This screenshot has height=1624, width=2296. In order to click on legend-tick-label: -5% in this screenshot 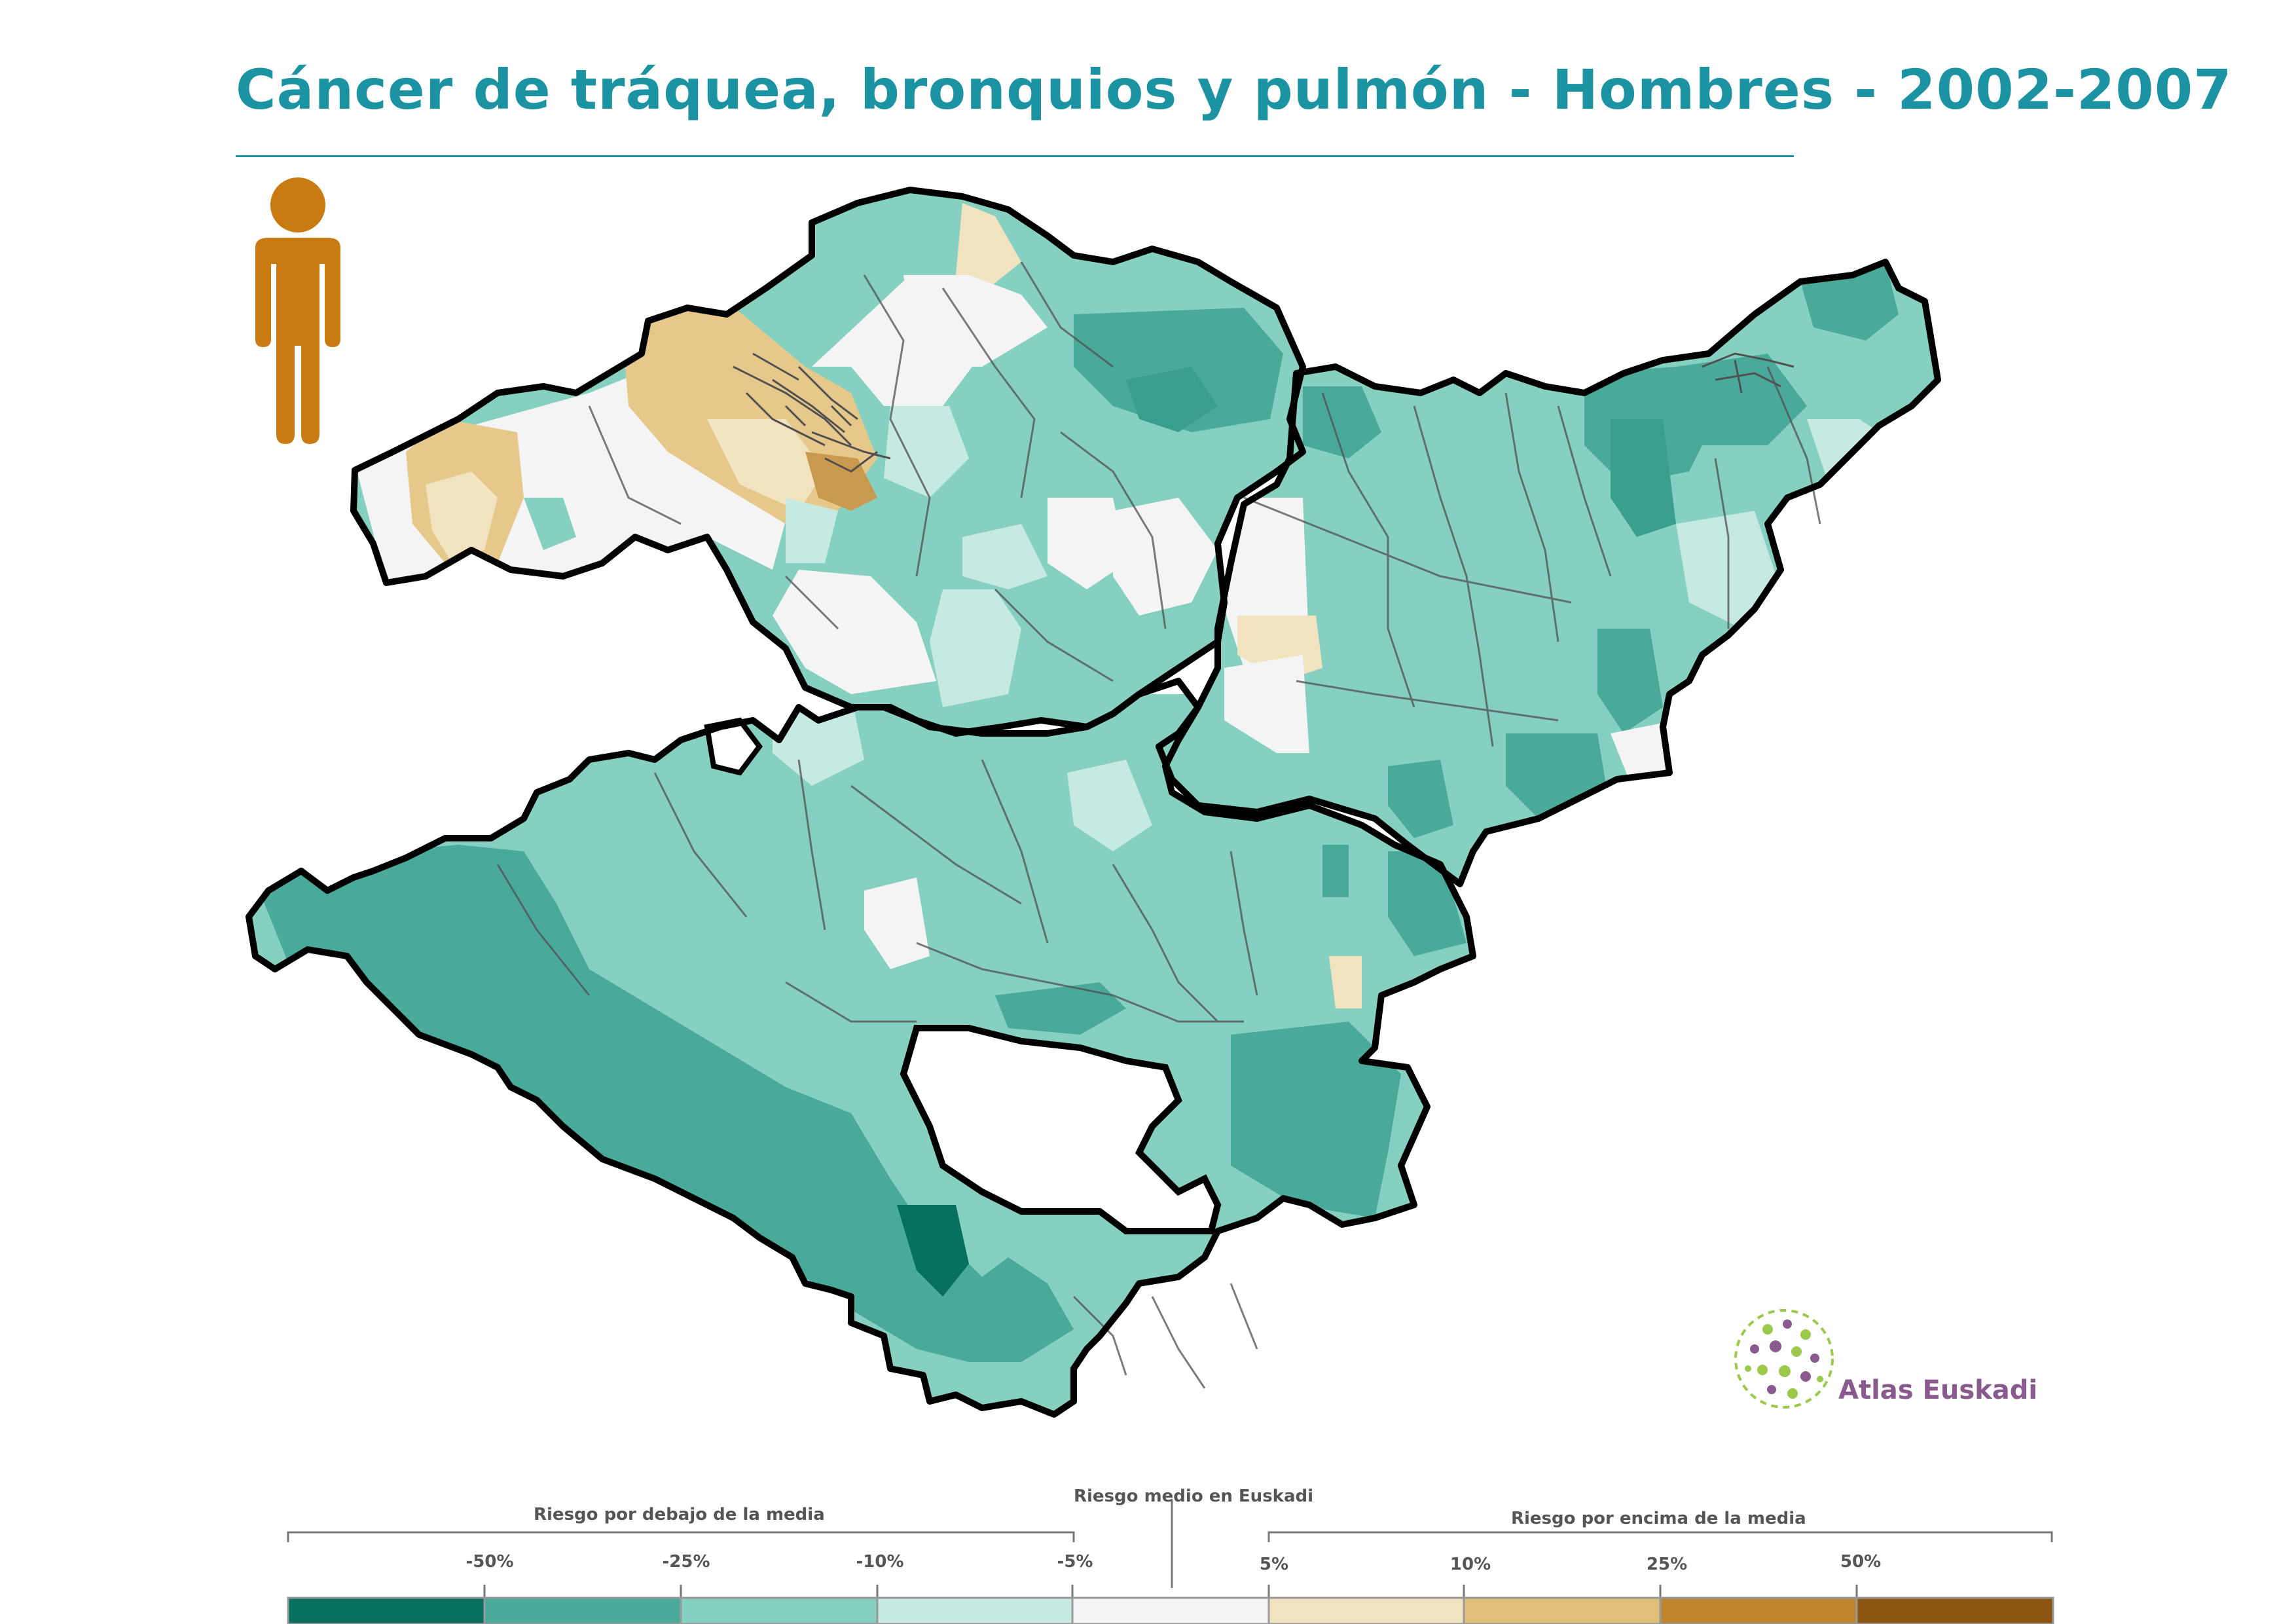, I will do `click(1075, 1562)`.